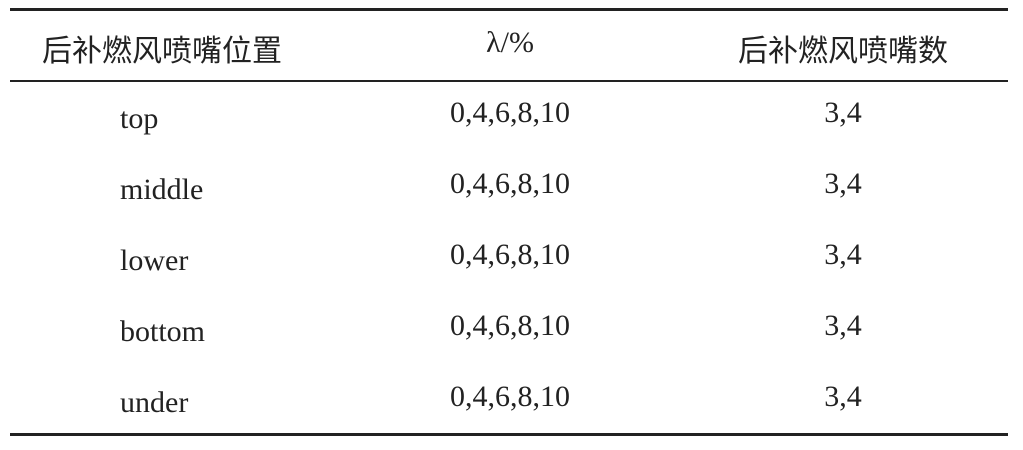 The height and width of the screenshot is (450, 1023). What do you see at coordinates (139, 118) in the screenshot?
I see `row-label: top` at bounding box center [139, 118].